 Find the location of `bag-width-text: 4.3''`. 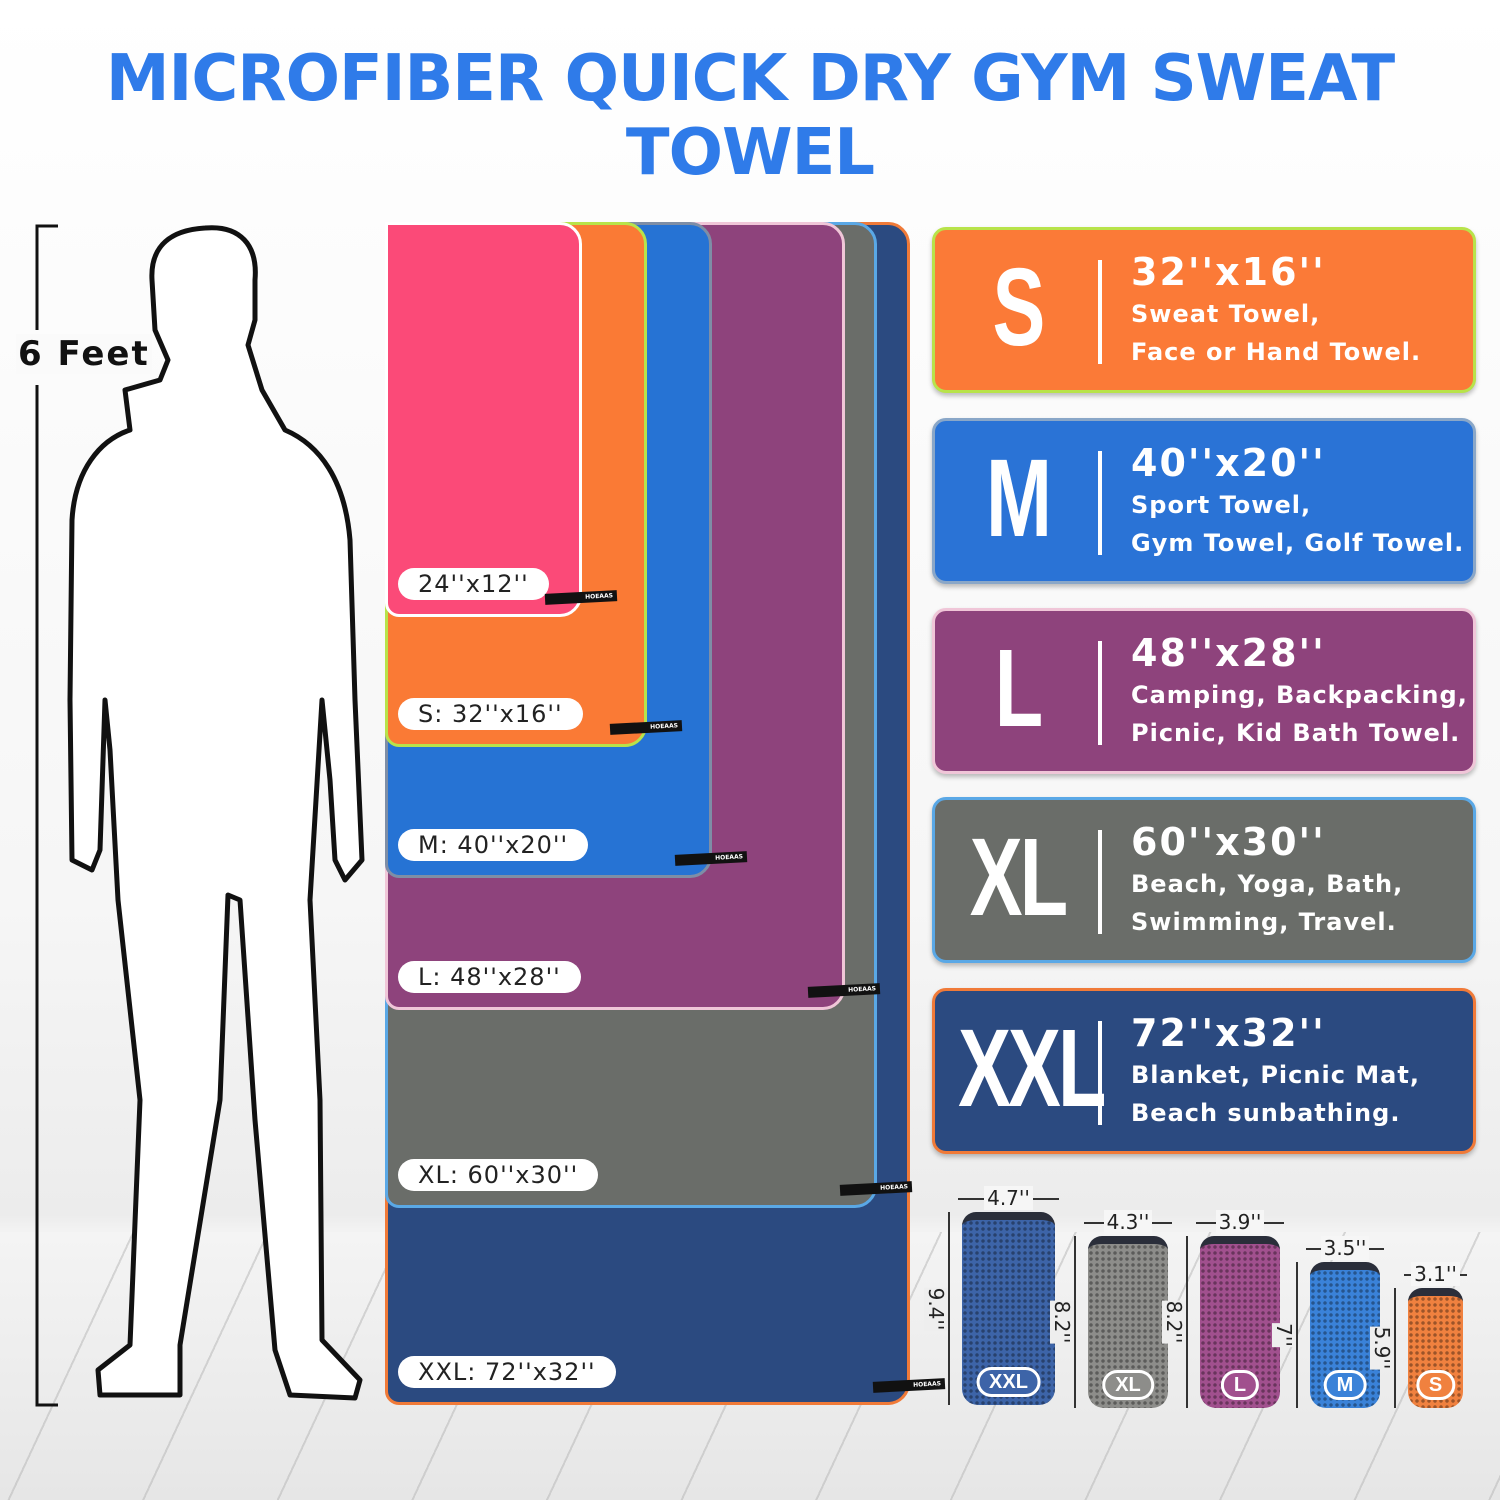

bag-width-text: 4.3'' is located at coordinates (1128, 1222).